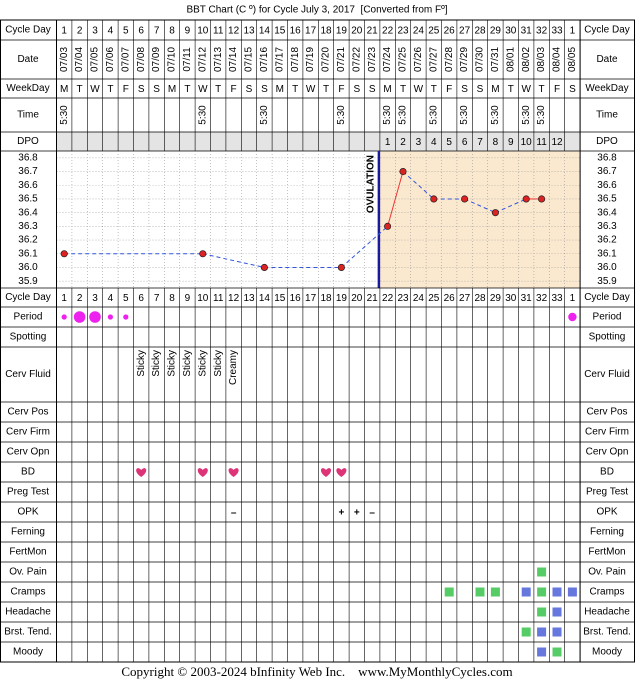  What do you see at coordinates (371, 184) in the screenshot?
I see `ovulation-label: OVULATION` at bounding box center [371, 184].